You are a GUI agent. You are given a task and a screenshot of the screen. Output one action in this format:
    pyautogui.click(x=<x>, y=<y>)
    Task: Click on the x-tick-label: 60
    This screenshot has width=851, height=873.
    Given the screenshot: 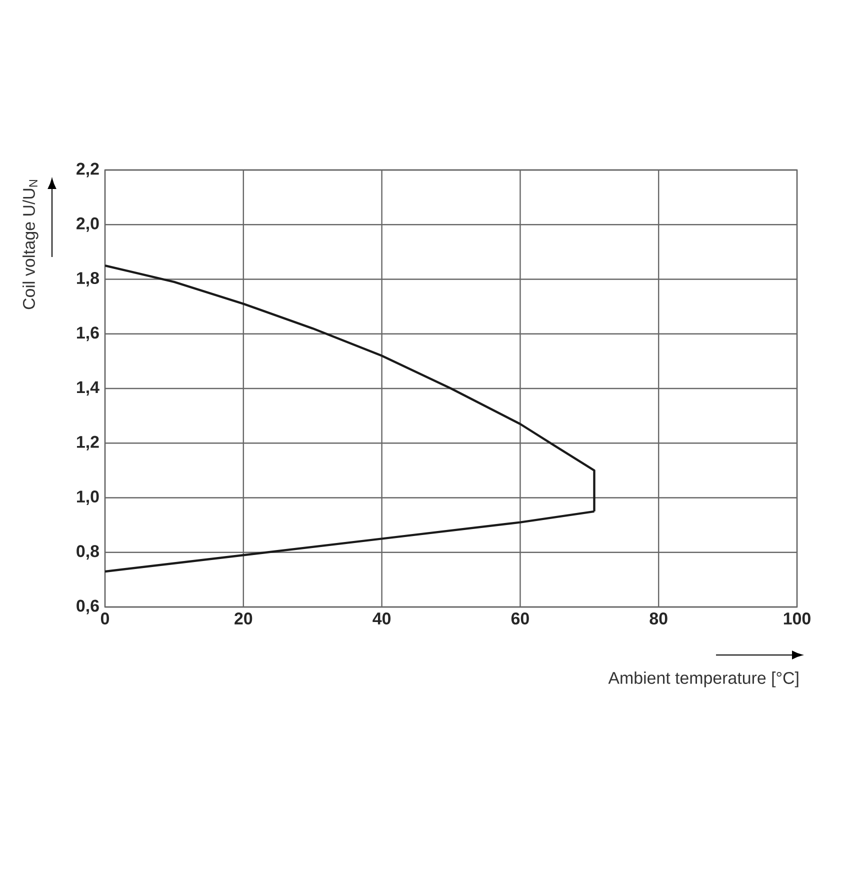 What is the action you would take?
    pyautogui.click(x=520, y=618)
    